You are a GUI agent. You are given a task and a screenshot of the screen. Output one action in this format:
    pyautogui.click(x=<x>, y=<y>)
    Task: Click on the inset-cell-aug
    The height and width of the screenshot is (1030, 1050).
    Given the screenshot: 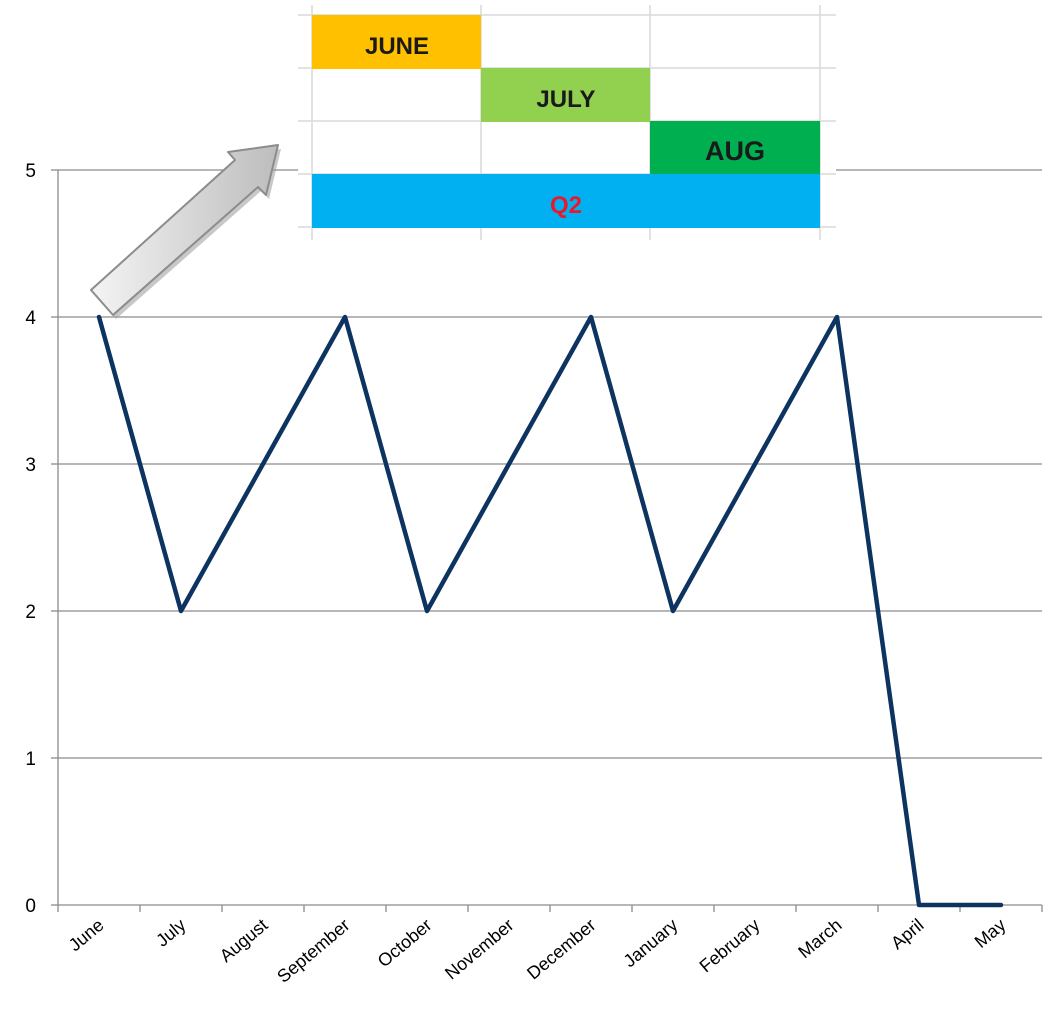 What is the action you would take?
    pyautogui.click(x=735, y=148)
    